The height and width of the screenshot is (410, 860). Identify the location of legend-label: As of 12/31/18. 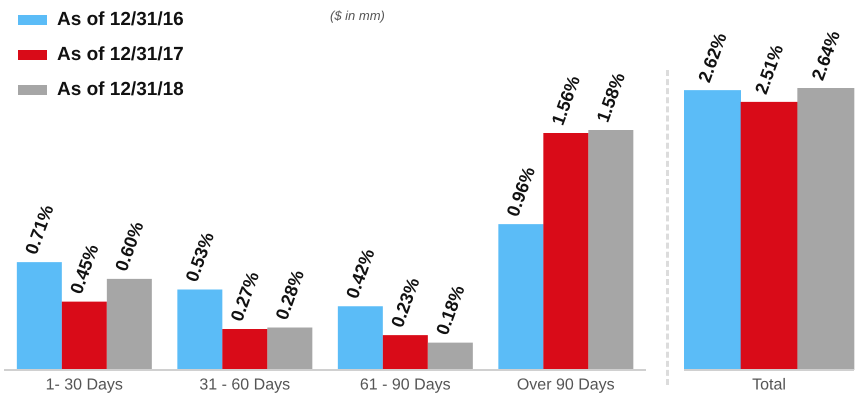
(120, 89).